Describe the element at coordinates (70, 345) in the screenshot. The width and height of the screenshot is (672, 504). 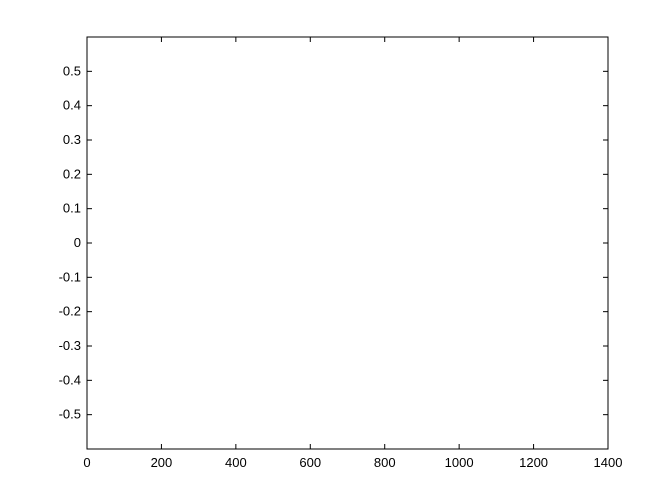
I see `y-tick-label: -0.3` at that location.